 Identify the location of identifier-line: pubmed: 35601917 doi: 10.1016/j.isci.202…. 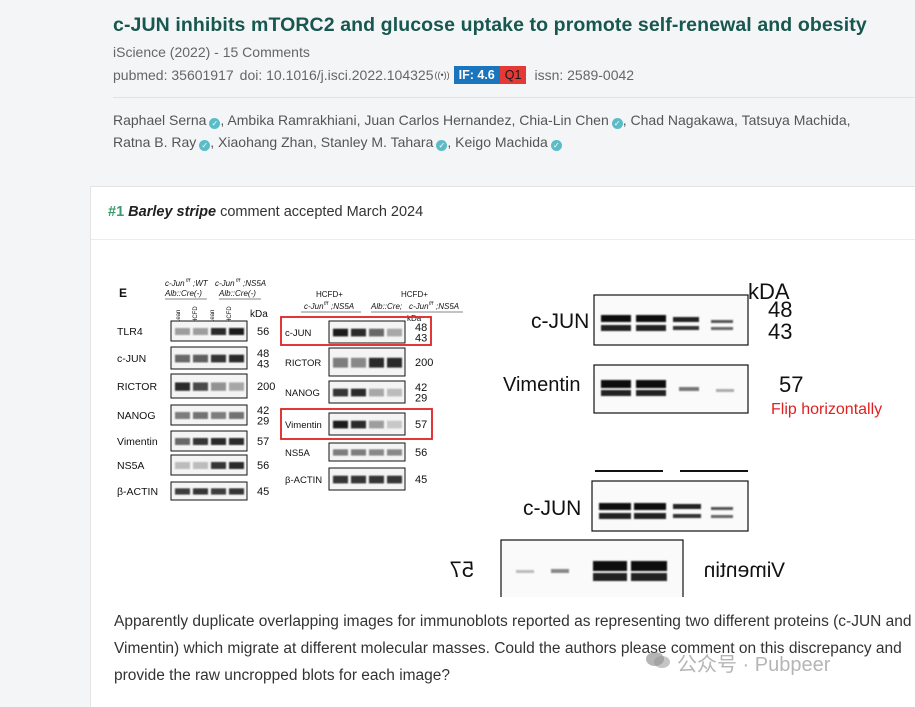
(373, 75).